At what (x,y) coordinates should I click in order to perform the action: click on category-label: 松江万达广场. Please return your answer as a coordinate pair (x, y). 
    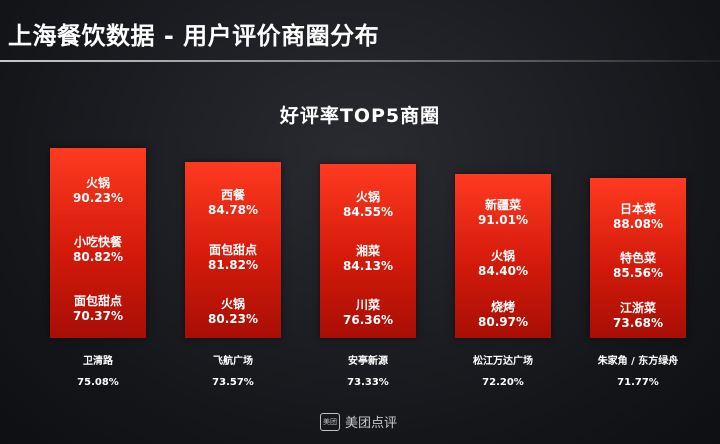
    Looking at the image, I should click on (503, 361).